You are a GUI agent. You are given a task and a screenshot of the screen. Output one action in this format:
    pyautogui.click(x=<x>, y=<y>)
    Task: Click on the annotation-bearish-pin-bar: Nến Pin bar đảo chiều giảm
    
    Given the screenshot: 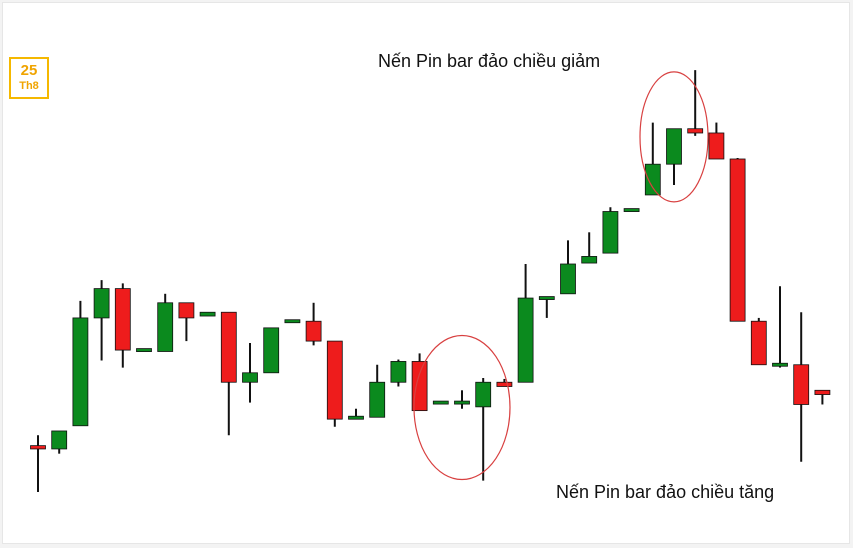 What is the action you would take?
    pyautogui.click(x=489, y=61)
    